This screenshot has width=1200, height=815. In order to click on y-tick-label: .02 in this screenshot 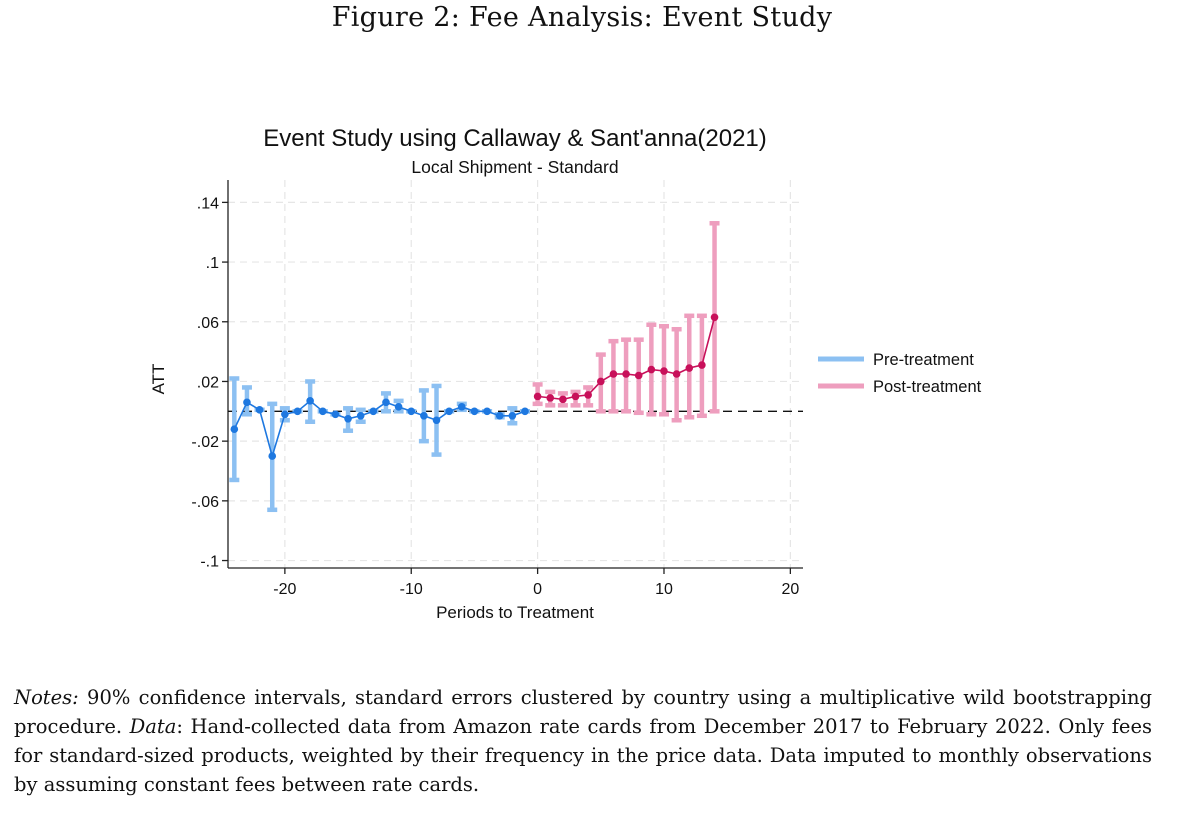, I will do `click(208, 382)`.